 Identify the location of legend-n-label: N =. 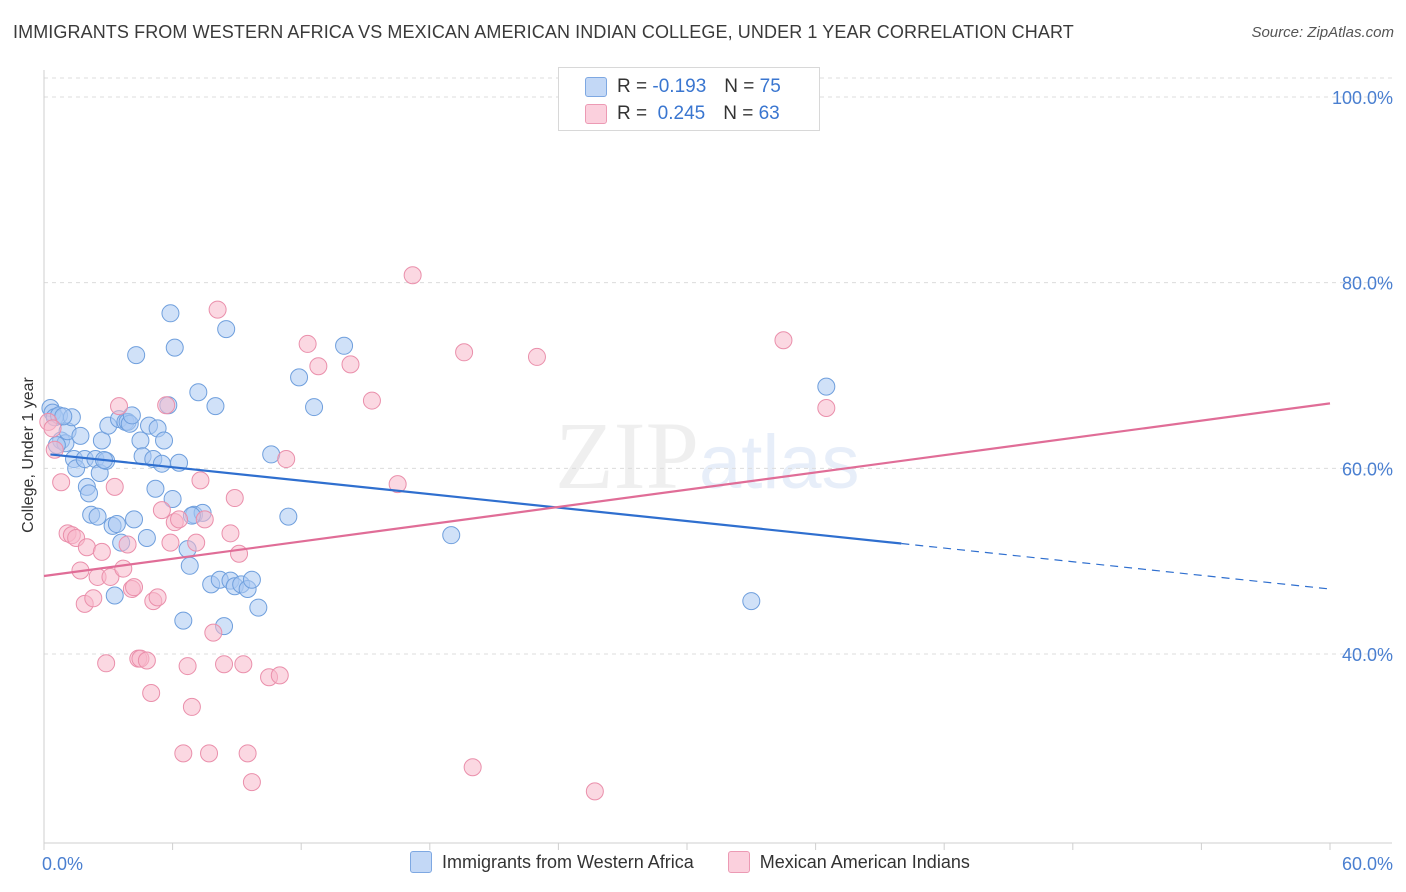
(738, 113).